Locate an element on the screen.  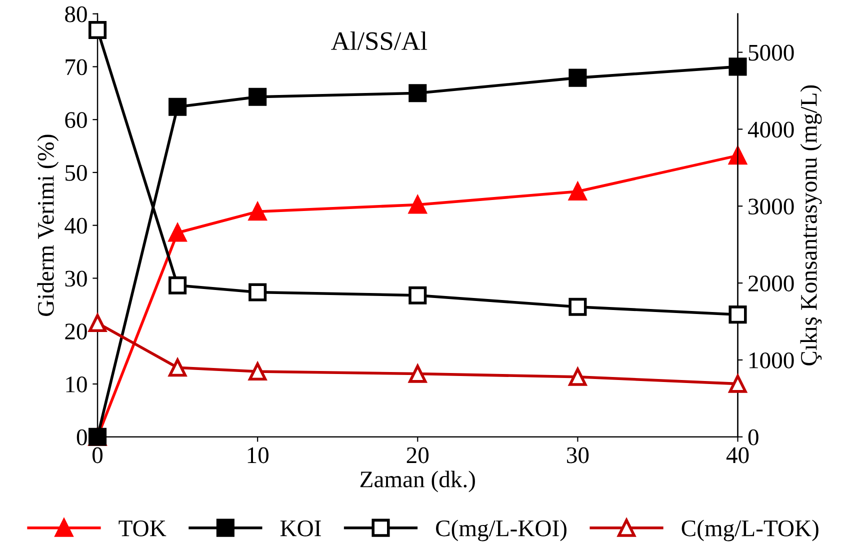
y-tick-label: 0 is located at coordinates (81, 437).